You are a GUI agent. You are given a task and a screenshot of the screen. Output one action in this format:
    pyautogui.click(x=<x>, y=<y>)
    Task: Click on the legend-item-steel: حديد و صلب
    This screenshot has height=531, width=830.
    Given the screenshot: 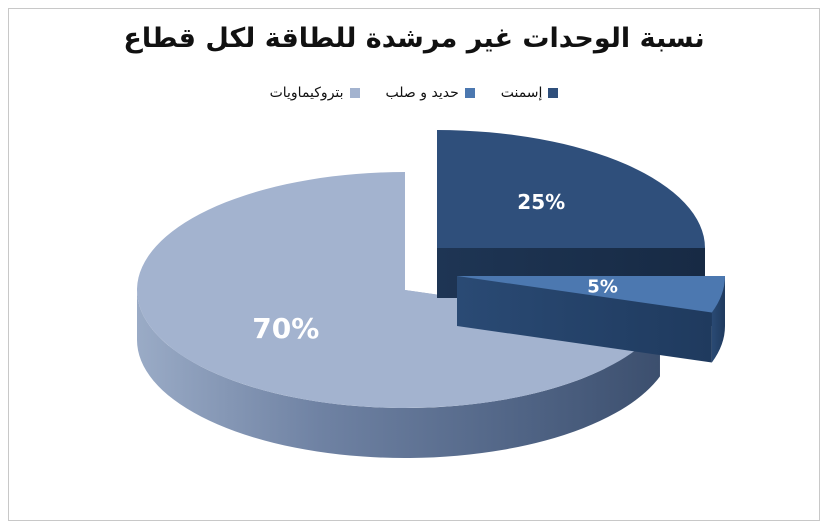 What is the action you would take?
    pyautogui.click(x=430, y=93)
    